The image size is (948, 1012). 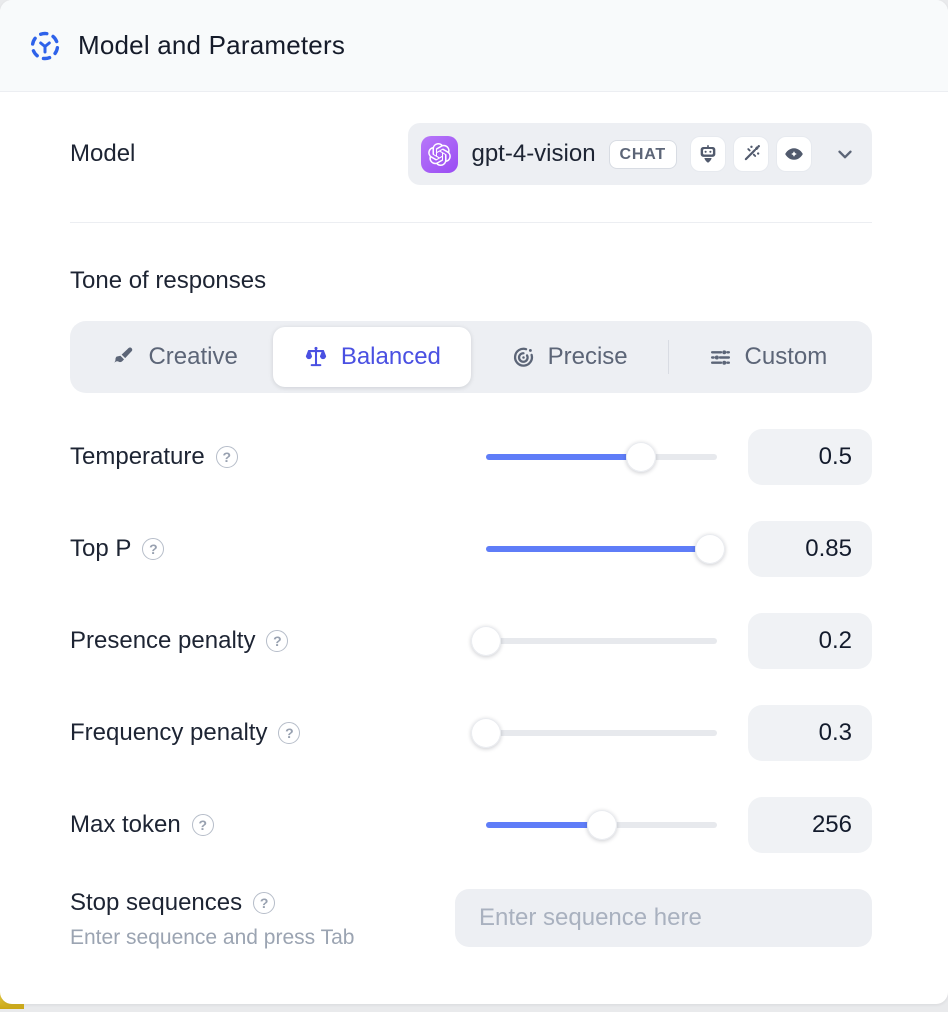 What do you see at coordinates (212, 937) in the screenshot?
I see `stop-sequences-hint: Enter sequence and press Tab` at bounding box center [212, 937].